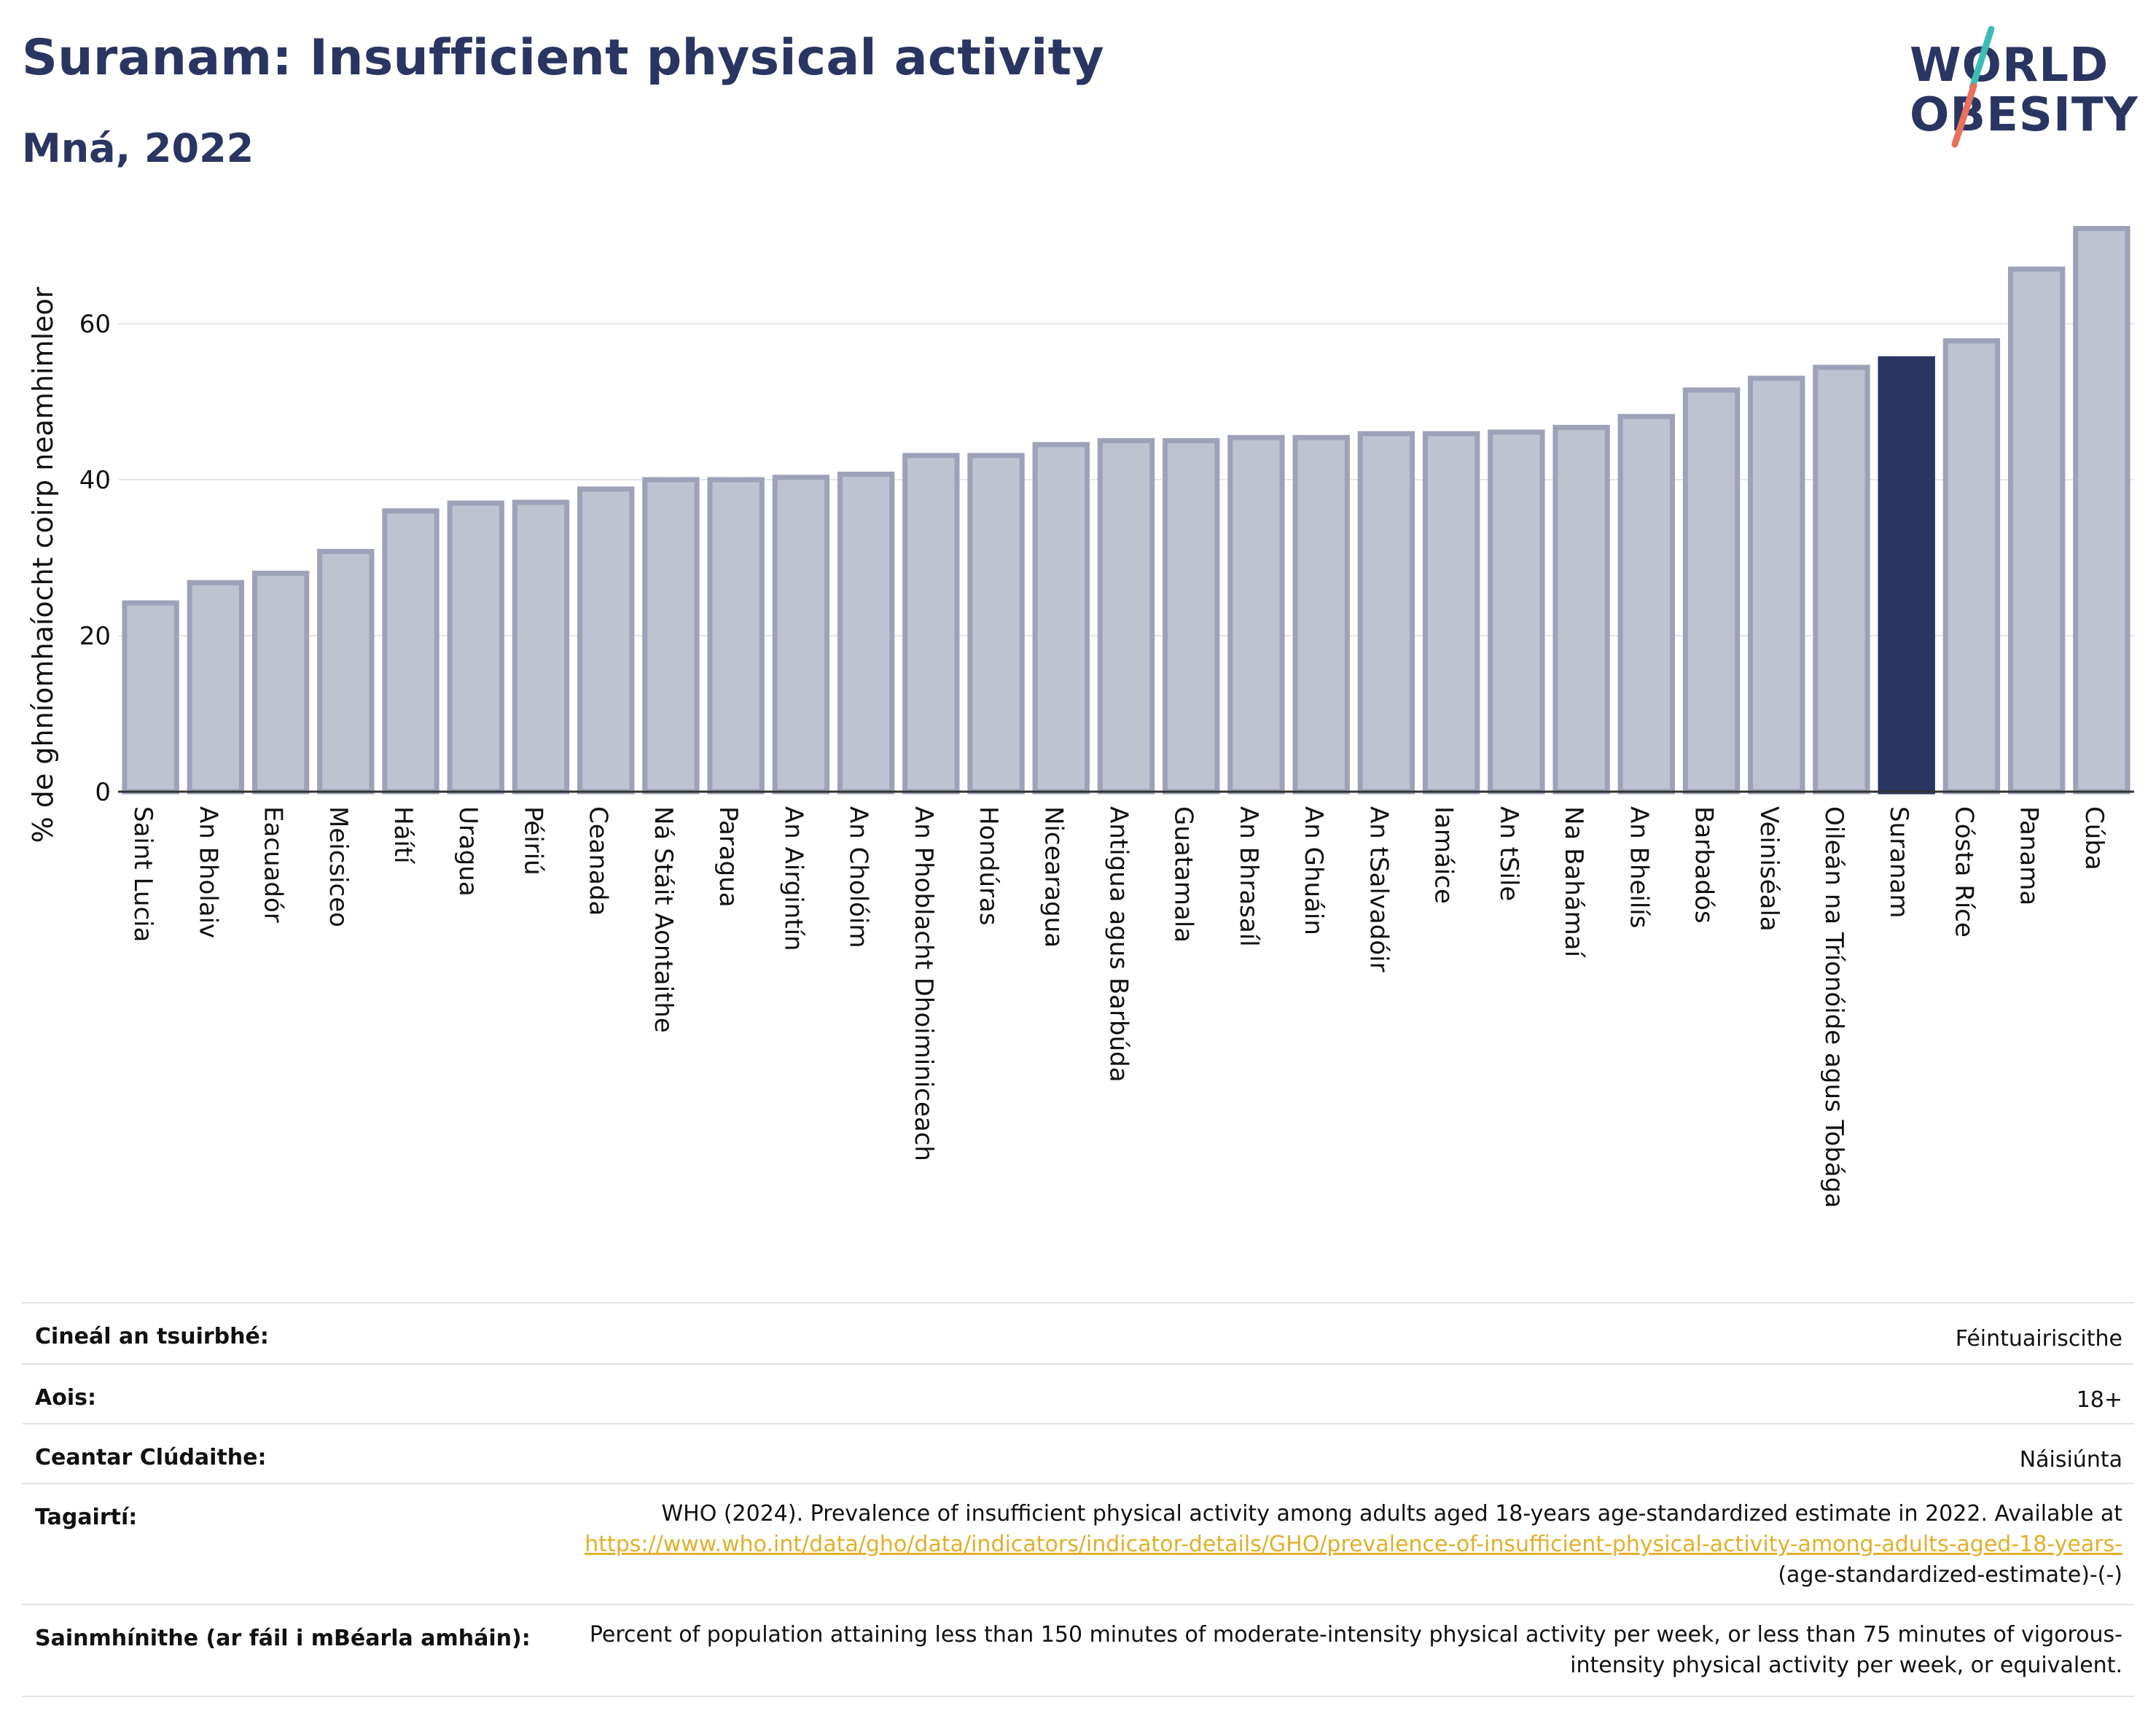 Image resolution: width=2156 pixels, height=1735 pixels. I want to click on x-tick-label: An Phoblacht Dhoiminiceach, so click(924, 983).